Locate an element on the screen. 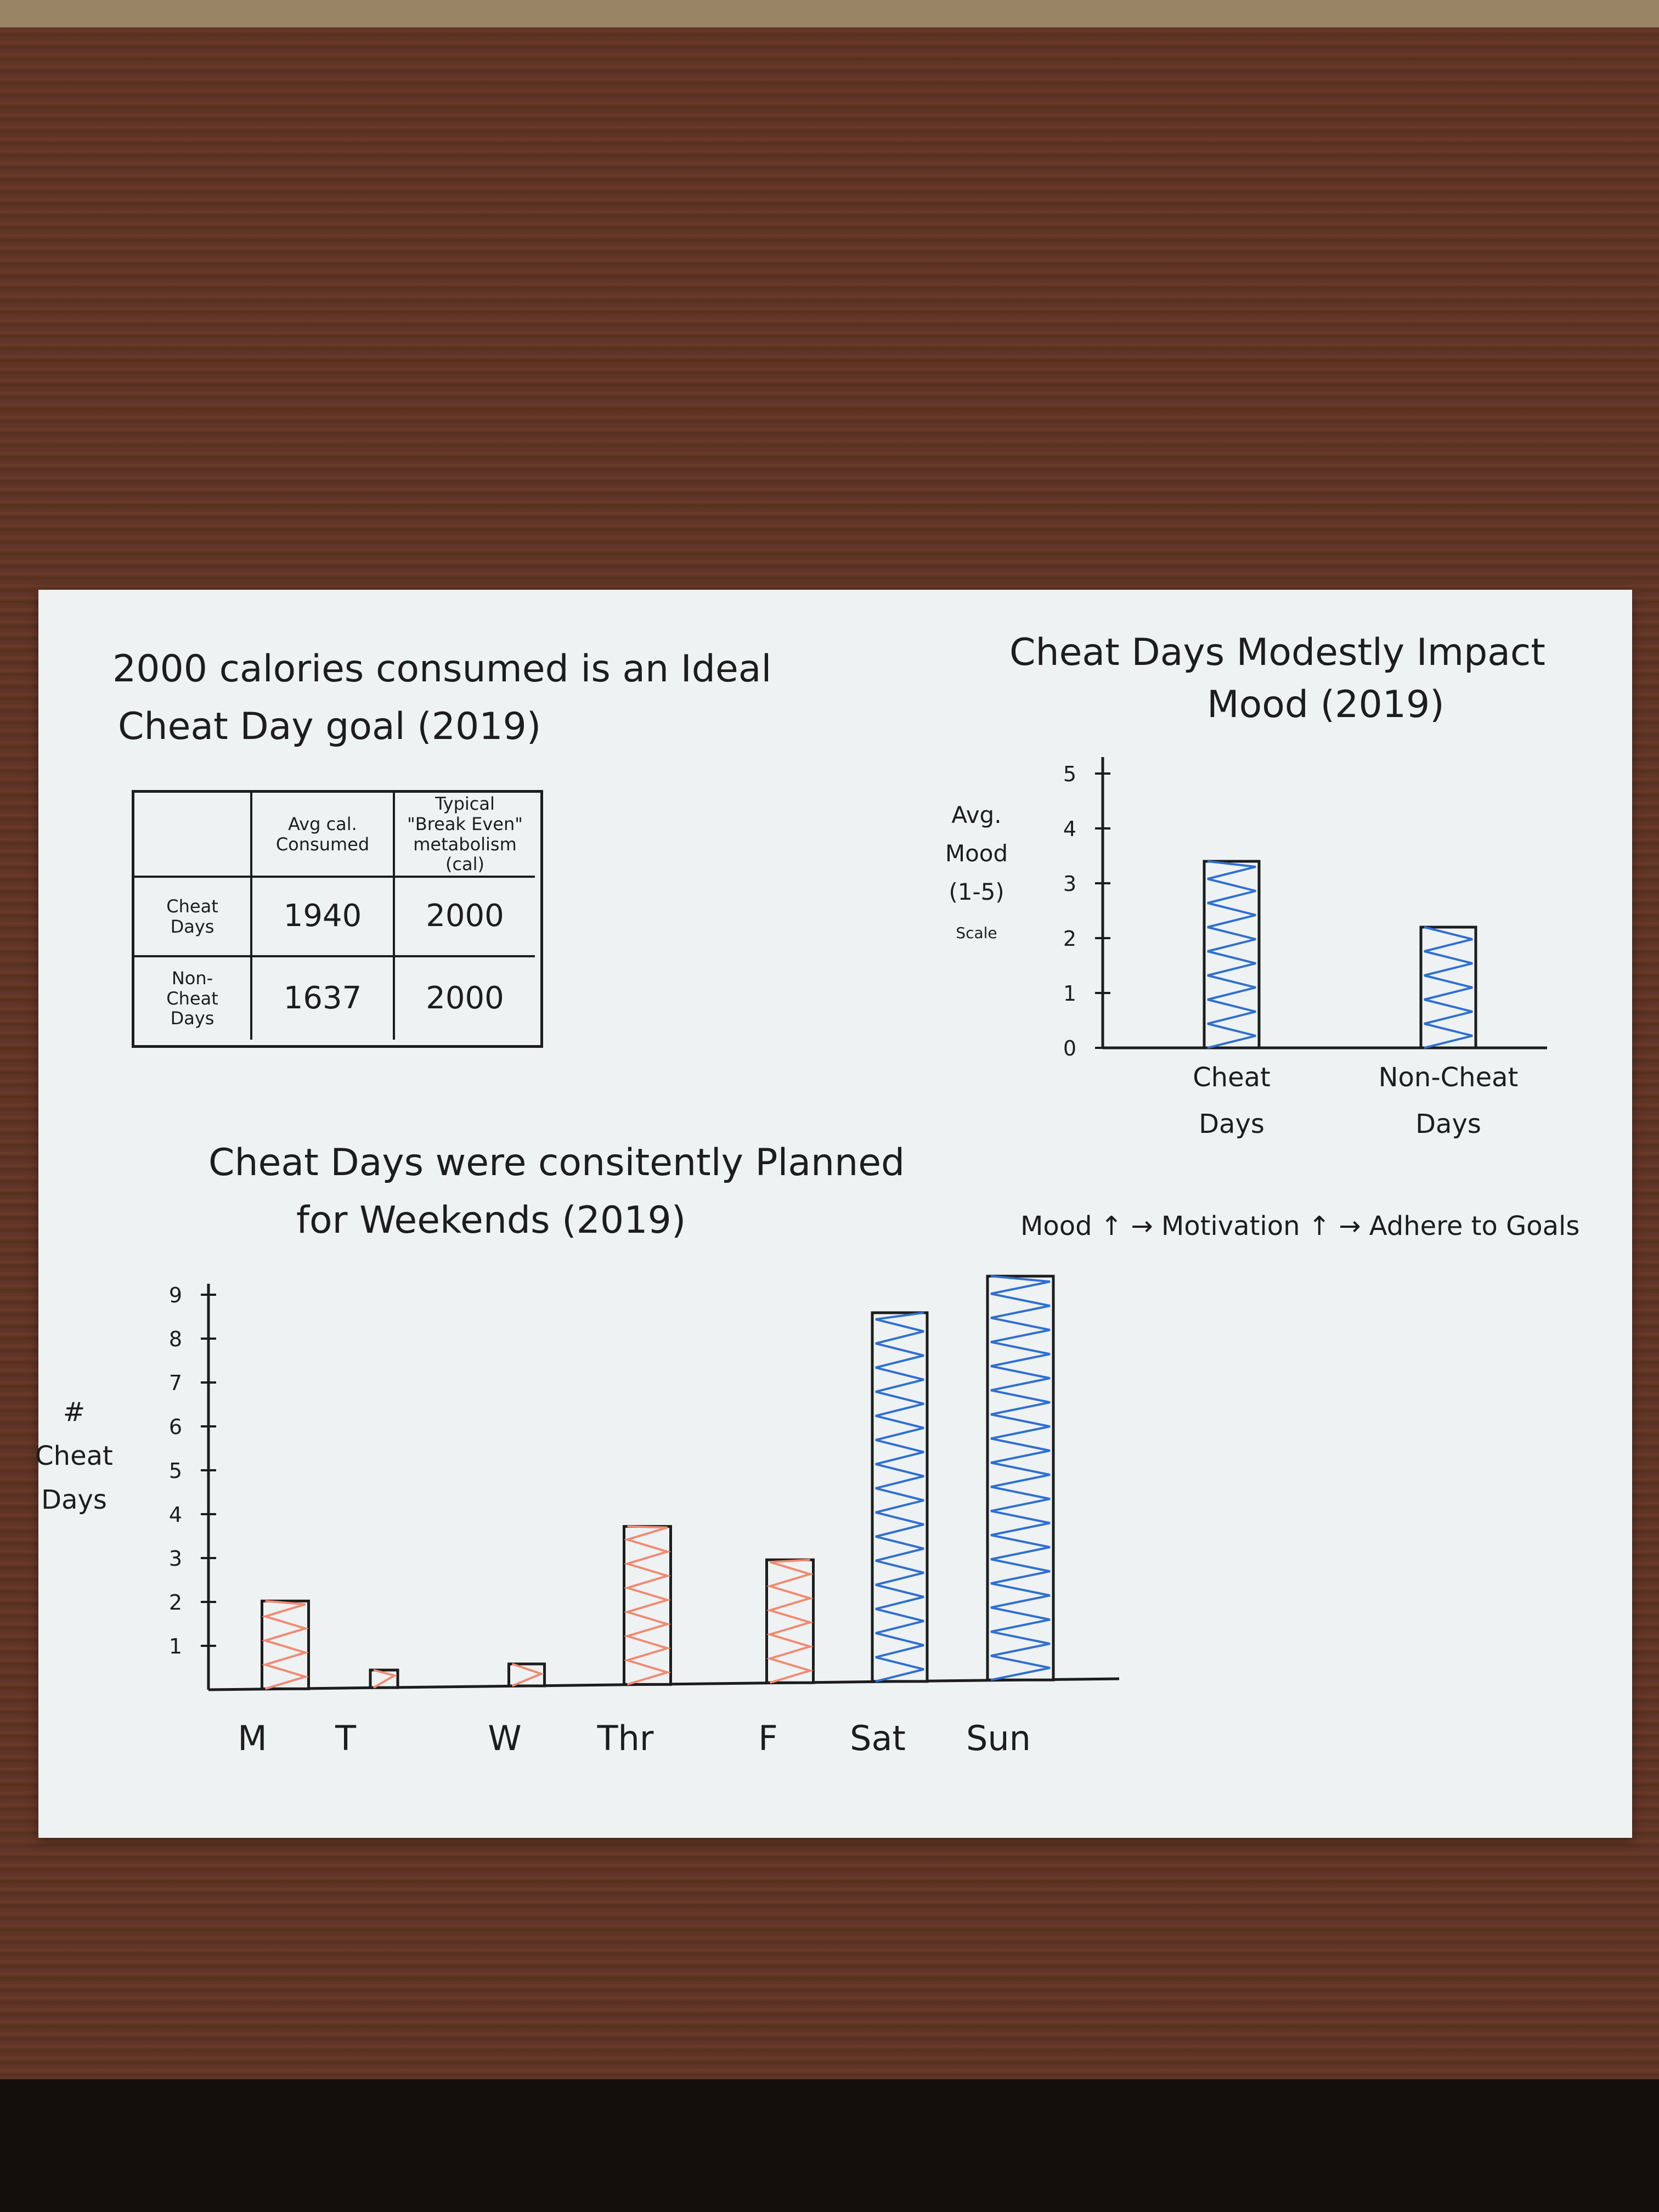 The image size is (1659, 2212). mood-chart-title-line2: Mood (2019) is located at coordinates (1325, 704).